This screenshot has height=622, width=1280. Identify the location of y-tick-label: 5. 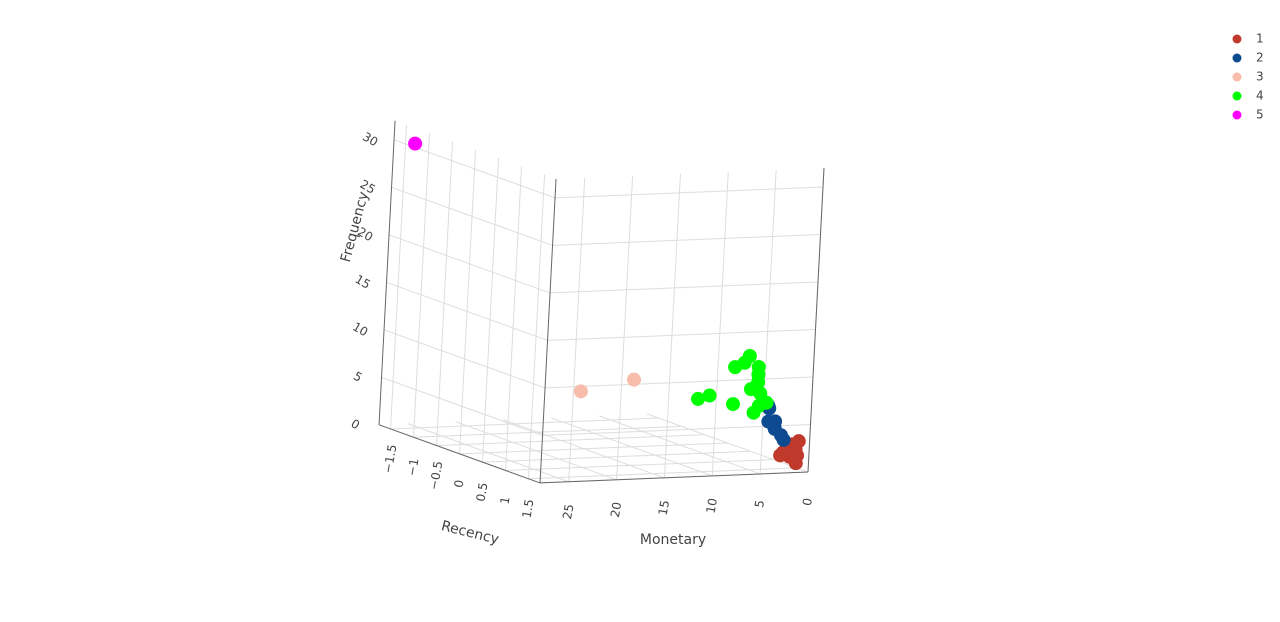
(759, 504).